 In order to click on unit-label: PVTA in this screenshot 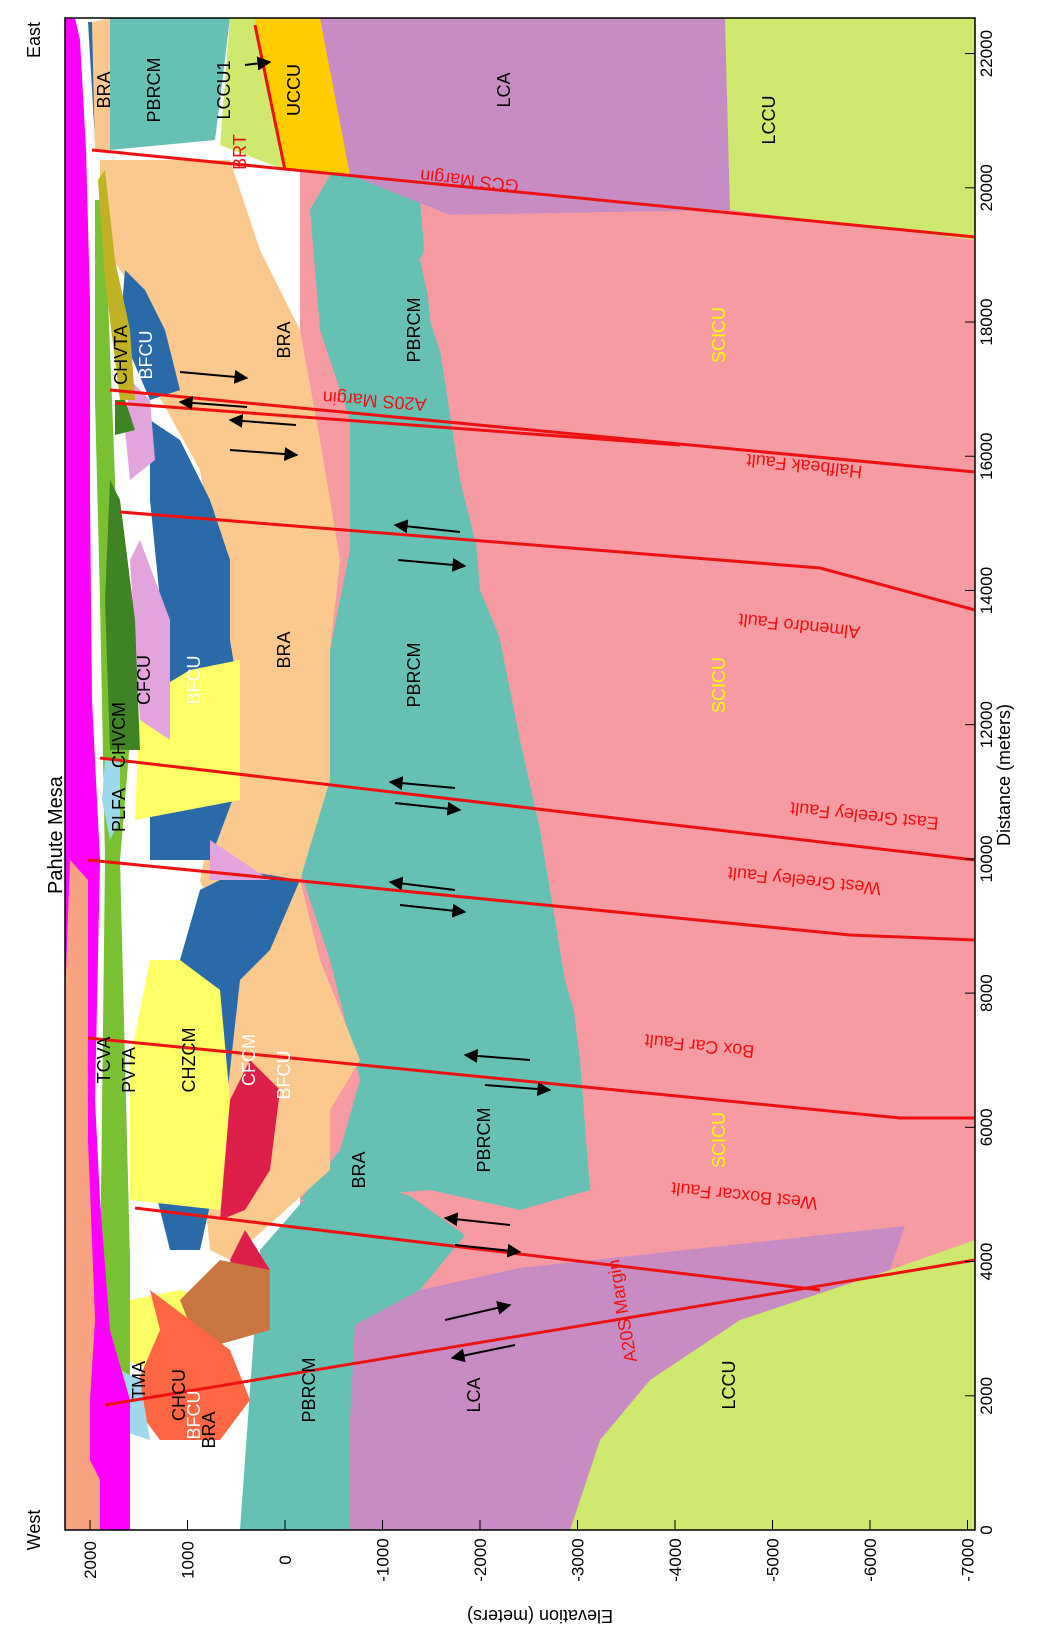, I will do `click(129, 1070)`.